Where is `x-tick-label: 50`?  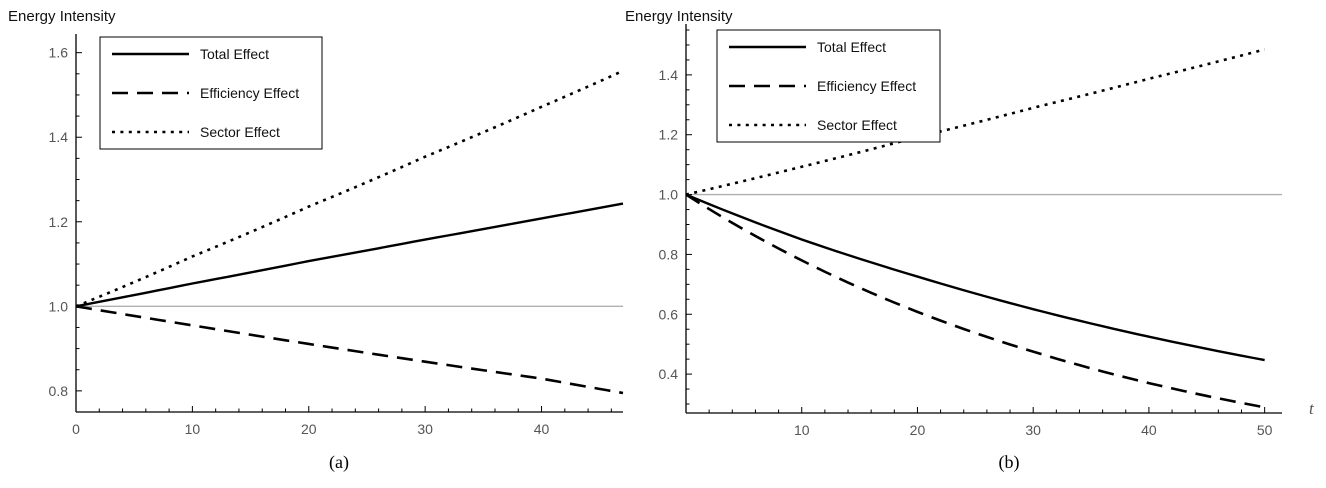 x-tick-label: 50 is located at coordinates (1265, 430).